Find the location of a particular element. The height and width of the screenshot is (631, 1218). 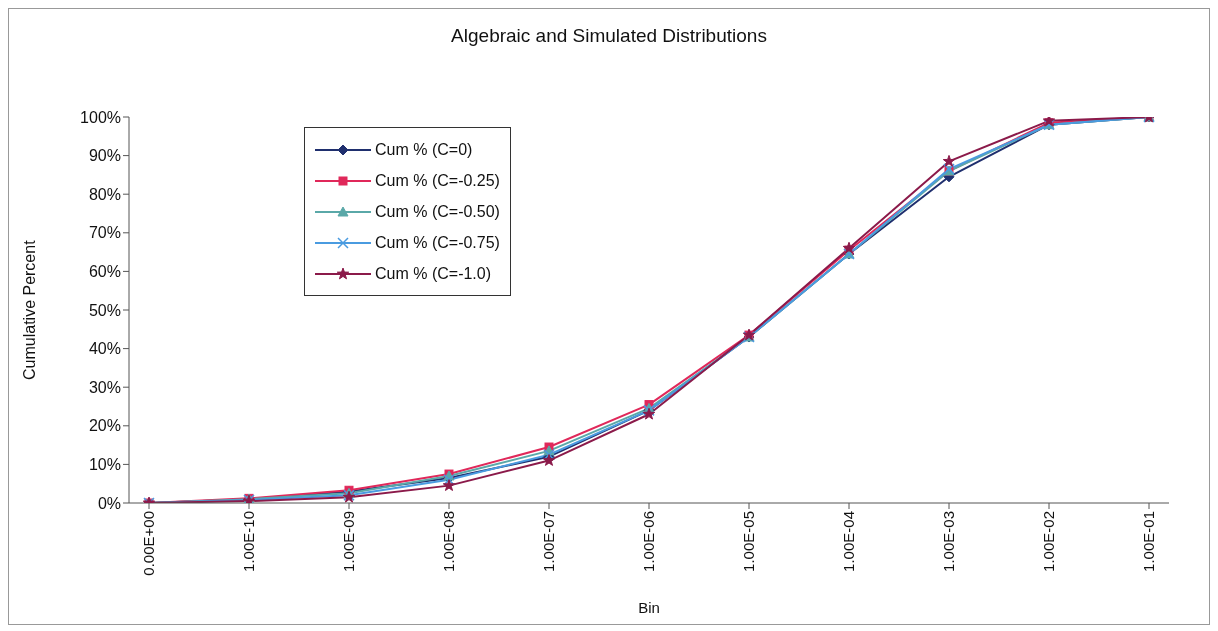

y-tick-label: 10% is located at coordinates (104, 465).